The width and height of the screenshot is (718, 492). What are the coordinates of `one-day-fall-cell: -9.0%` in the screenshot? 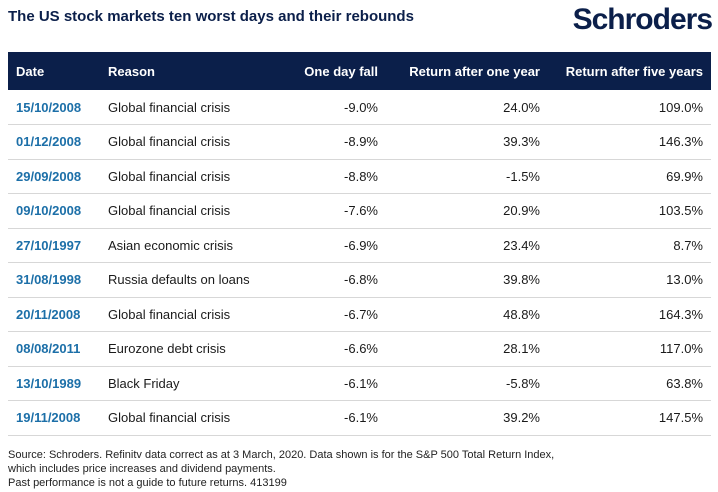 It's located at (361, 107).